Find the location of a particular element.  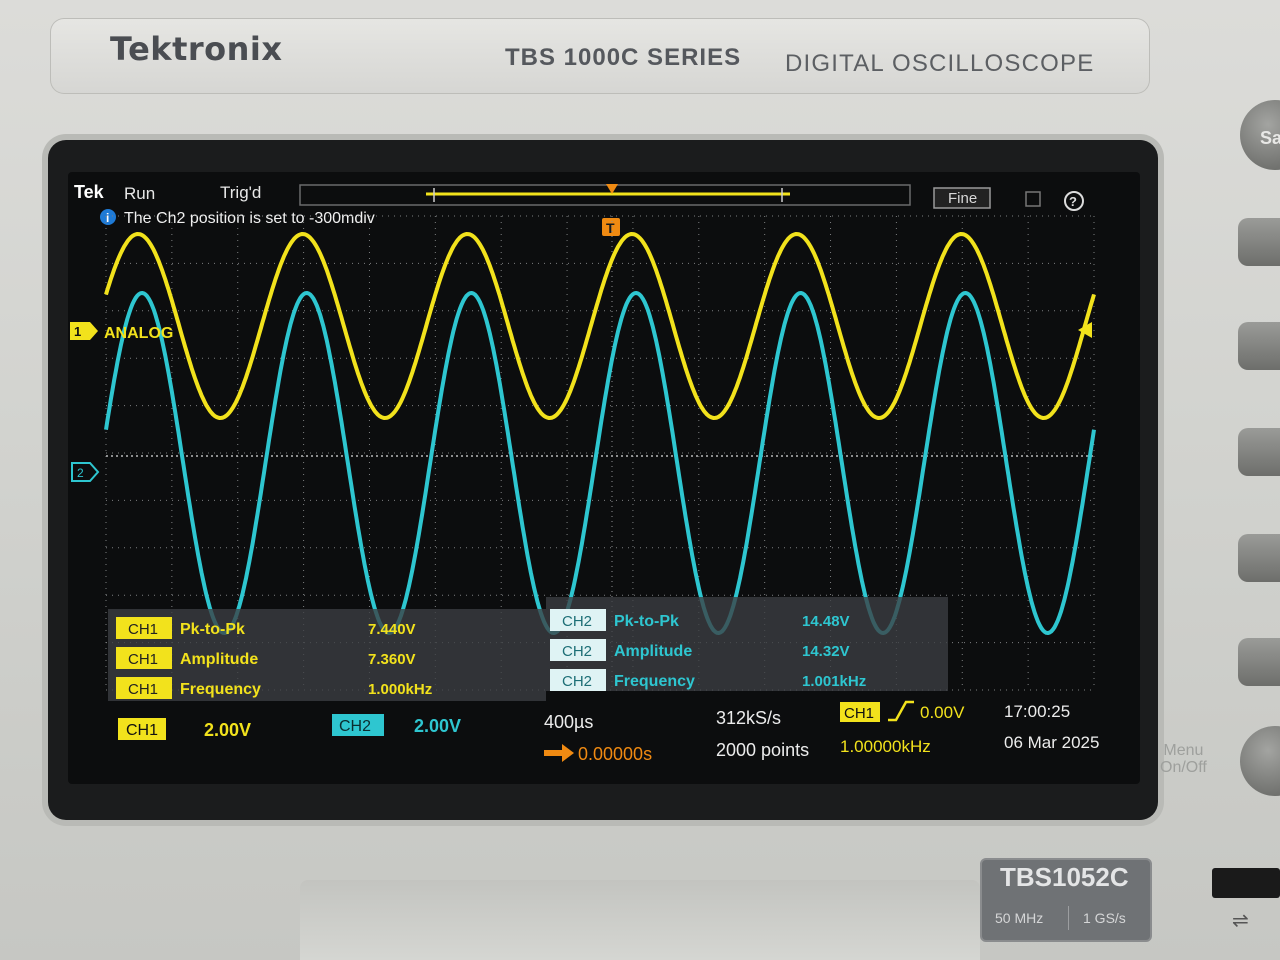

usb-port is located at coordinates (1246, 883).